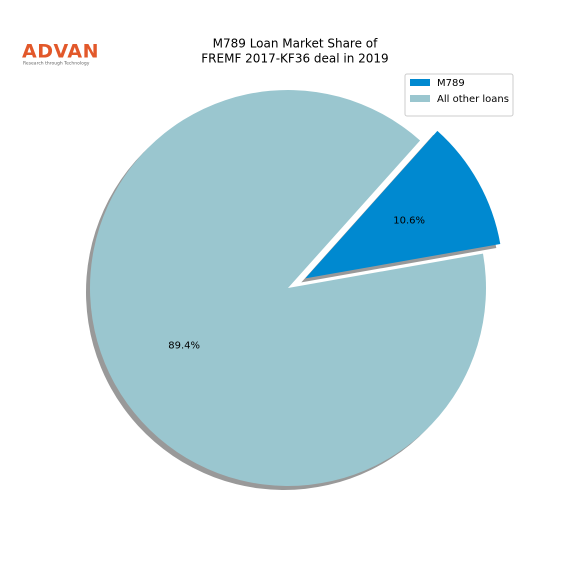 This screenshot has height=576, width=576. Describe the element at coordinates (403, 204) in the screenshot. I see `slice` at that location.